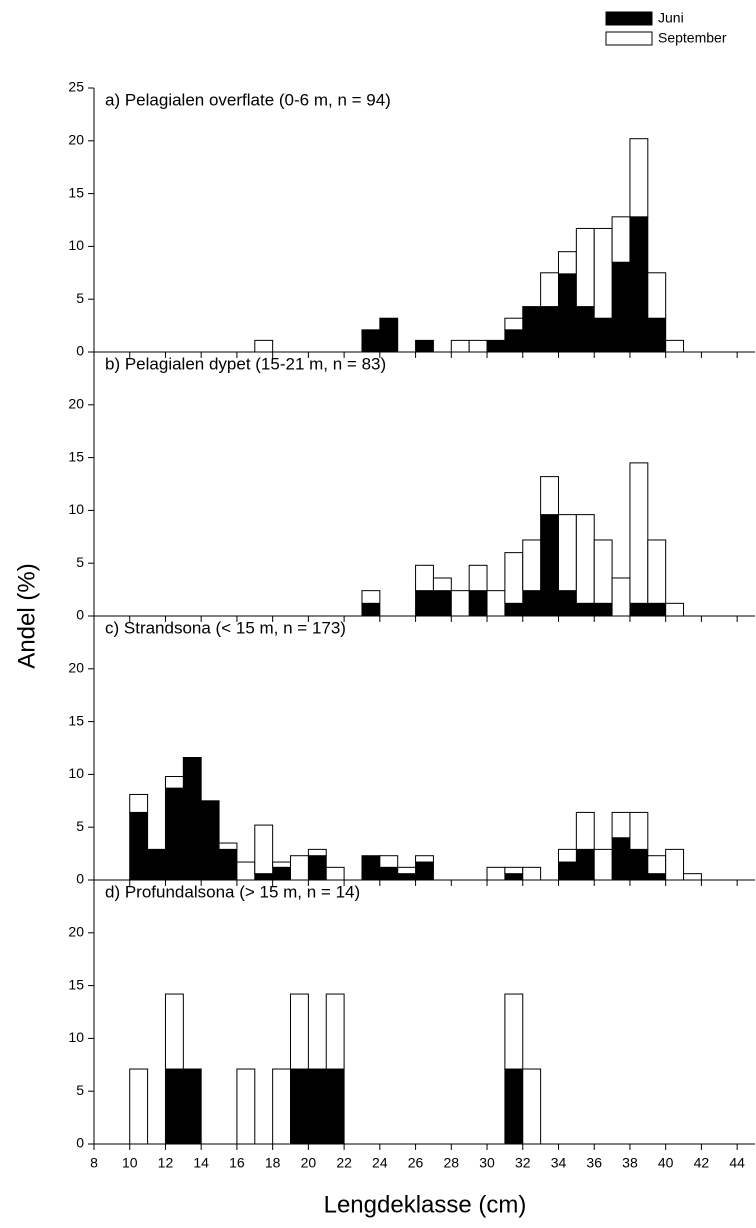 This screenshot has width=756, height=1228. Describe the element at coordinates (232, 891) in the screenshot. I see `panel-title: d) Profundalsona (> 15 m, n = 14)` at that location.